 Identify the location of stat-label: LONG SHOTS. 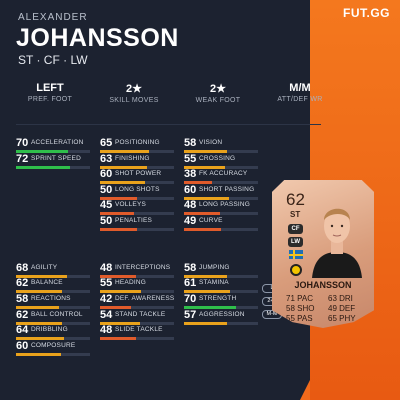
(137, 189).